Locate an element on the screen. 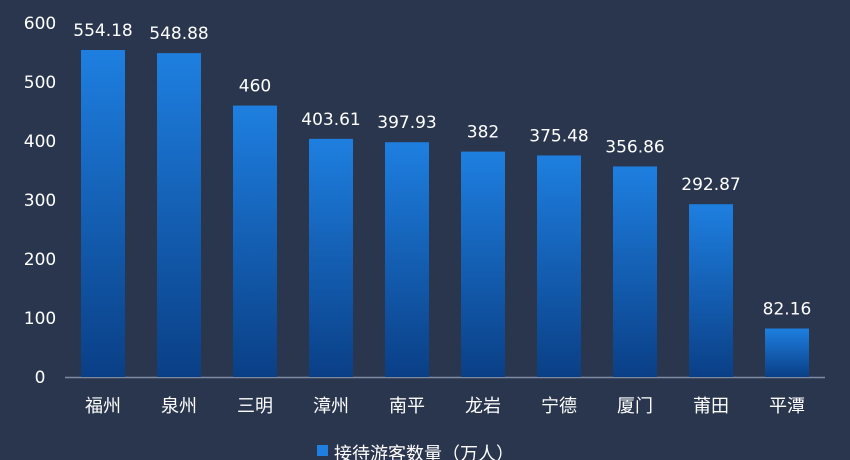 This screenshot has width=850, height=460. category-label: 莆田 is located at coordinates (711, 406).